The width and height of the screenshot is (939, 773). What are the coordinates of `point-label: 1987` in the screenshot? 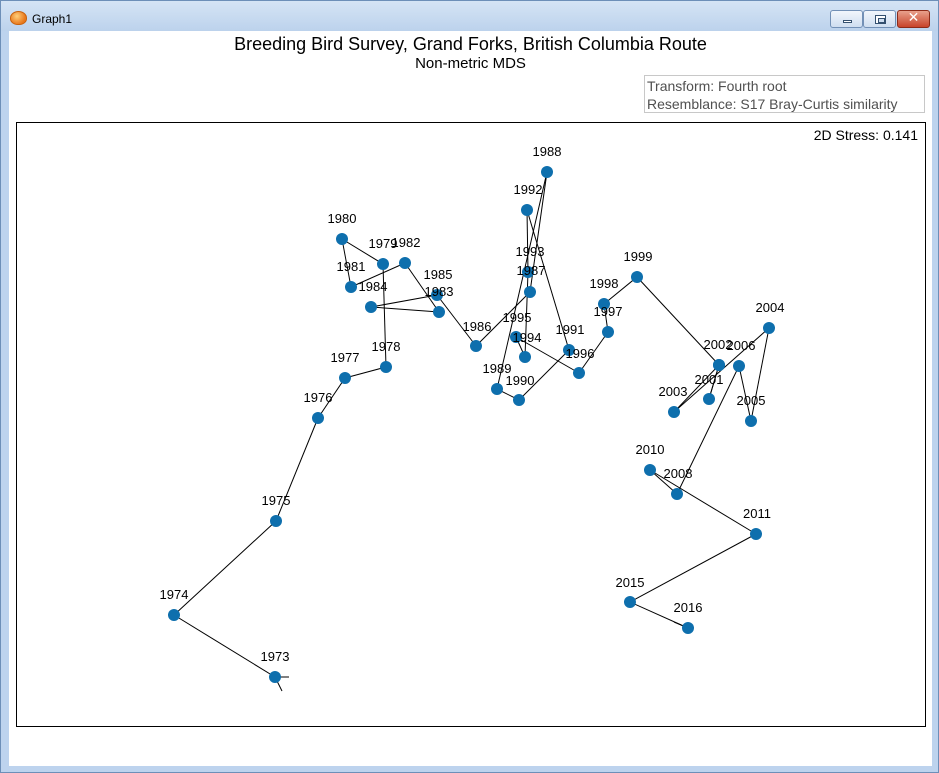 It's located at (531, 270).